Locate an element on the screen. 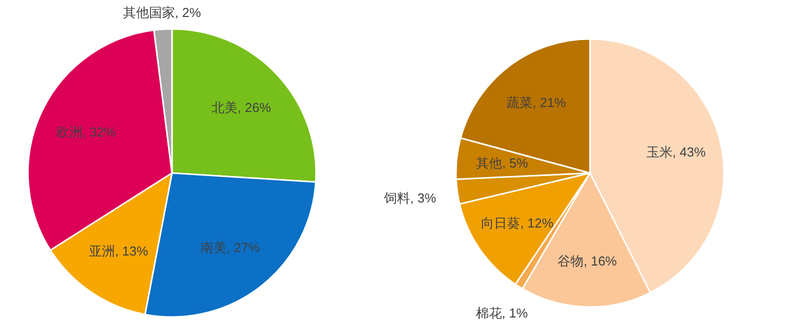  slice-label: 南美, 27% is located at coordinates (230, 248).